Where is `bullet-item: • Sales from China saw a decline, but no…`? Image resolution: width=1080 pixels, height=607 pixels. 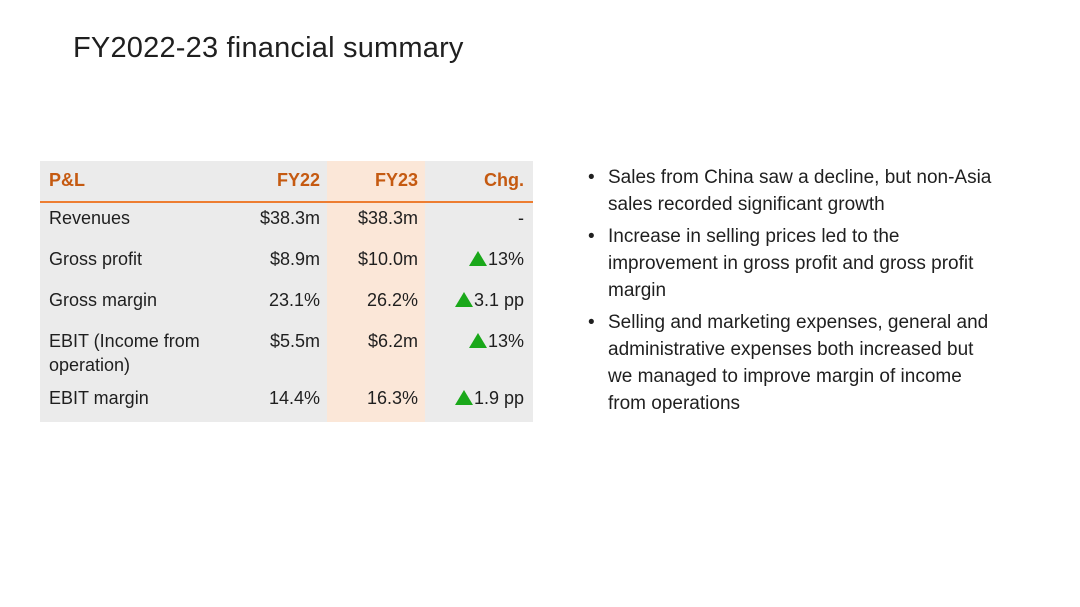
bullet-item: • Sales from China saw a decline, but no… is located at coordinates (793, 191).